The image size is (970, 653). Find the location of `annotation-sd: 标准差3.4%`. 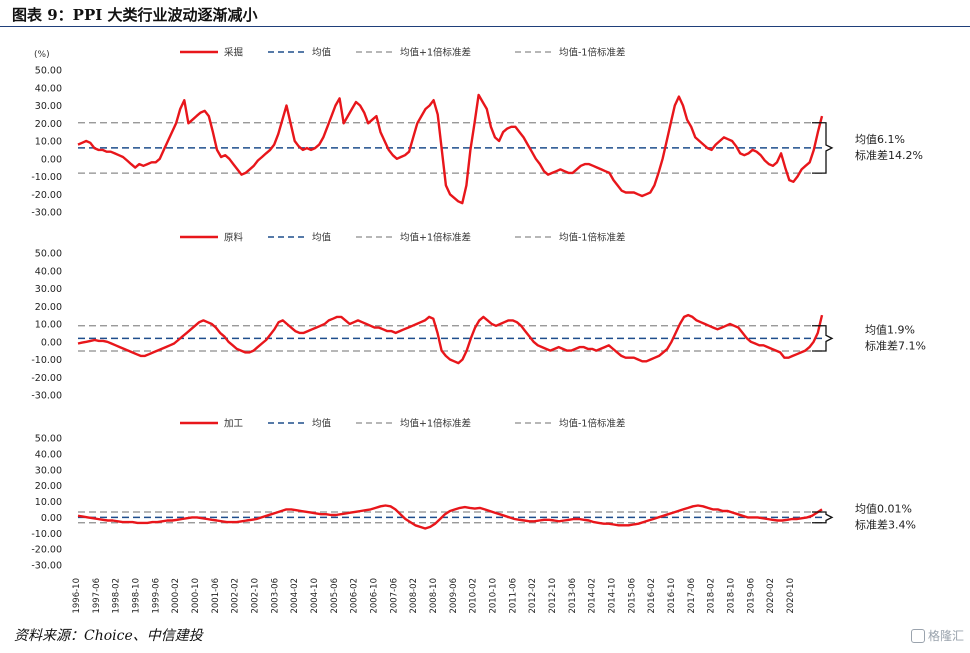

annotation-sd: 标准差3.4% is located at coordinates (885, 524).